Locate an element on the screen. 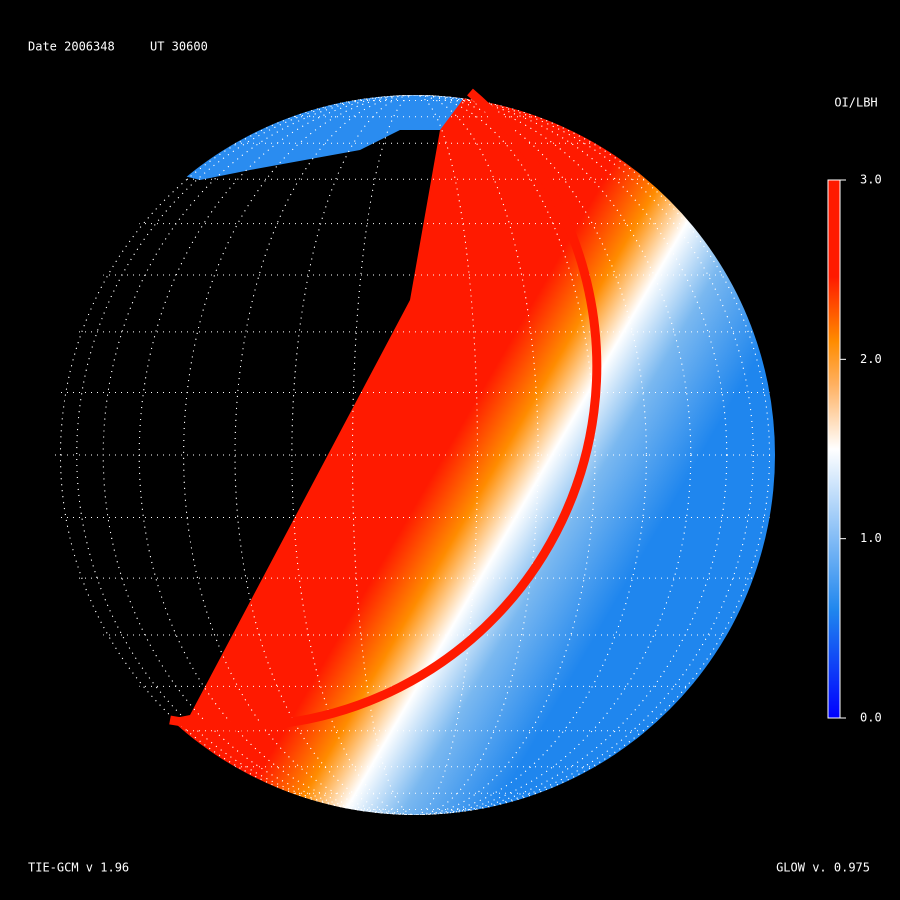 The width and height of the screenshot is (900, 900). footer-right: GLOW v. 0.975 is located at coordinates (823, 868).